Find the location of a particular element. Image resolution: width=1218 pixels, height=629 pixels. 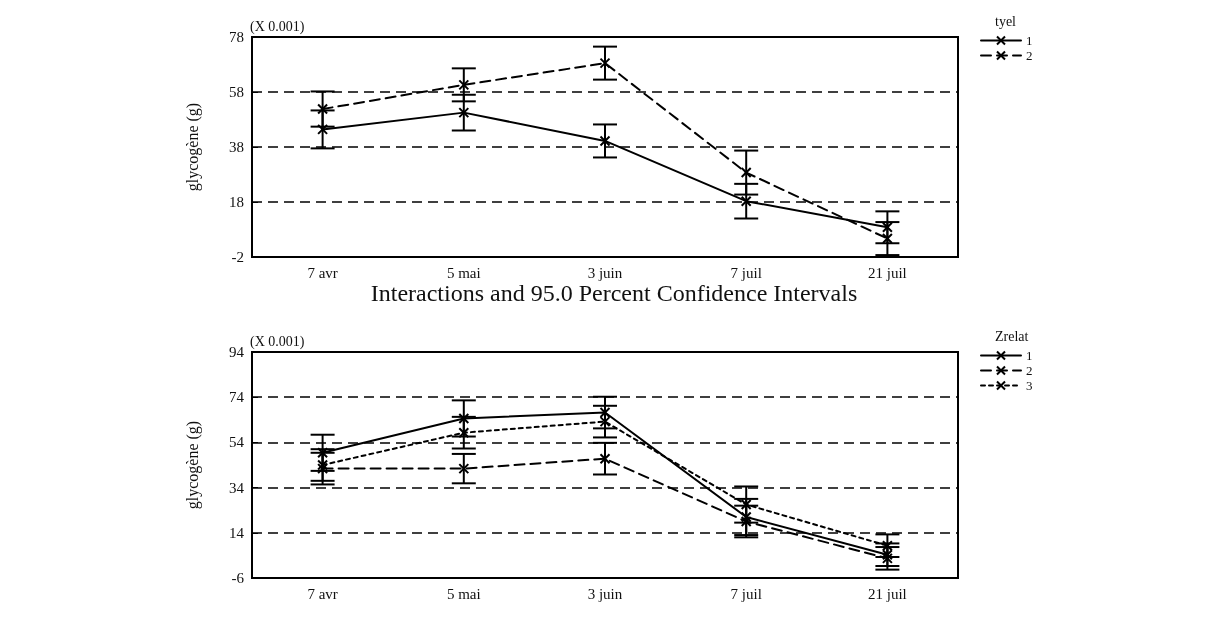

legend-label: 3 is located at coordinates (1029, 385).